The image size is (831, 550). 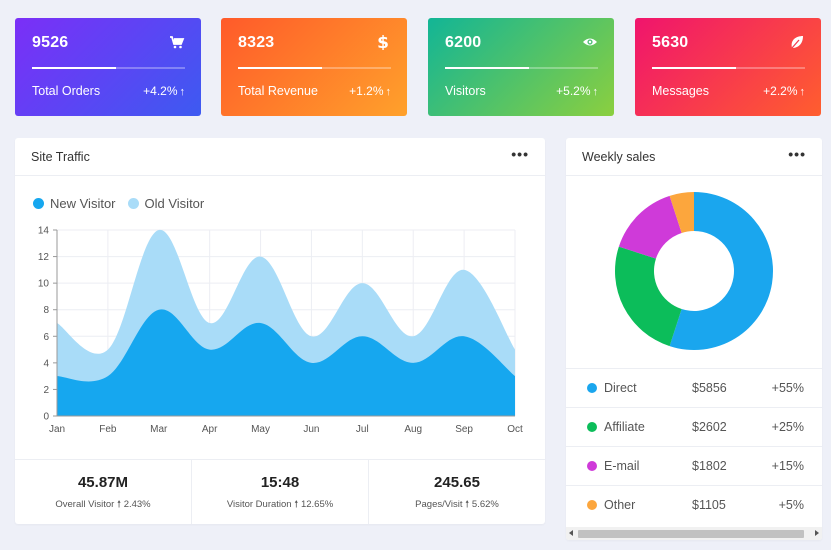 I want to click on scroll-right-icon, so click(x=817, y=533).